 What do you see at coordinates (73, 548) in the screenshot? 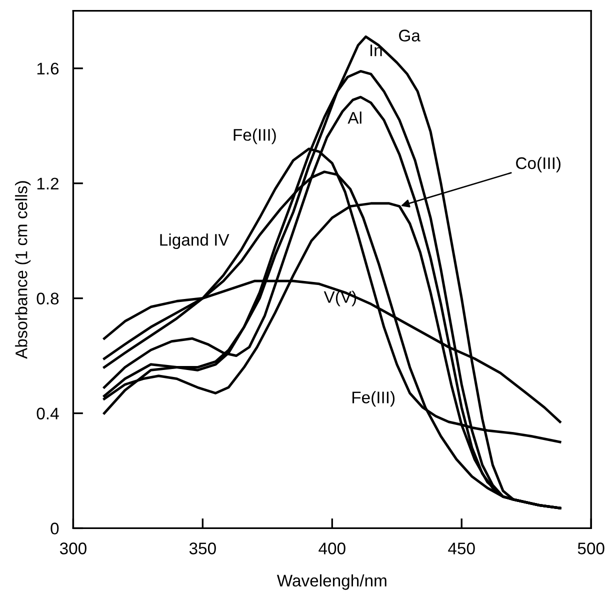
I see `x-tick-label: 300` at bounding box center [73, 548].